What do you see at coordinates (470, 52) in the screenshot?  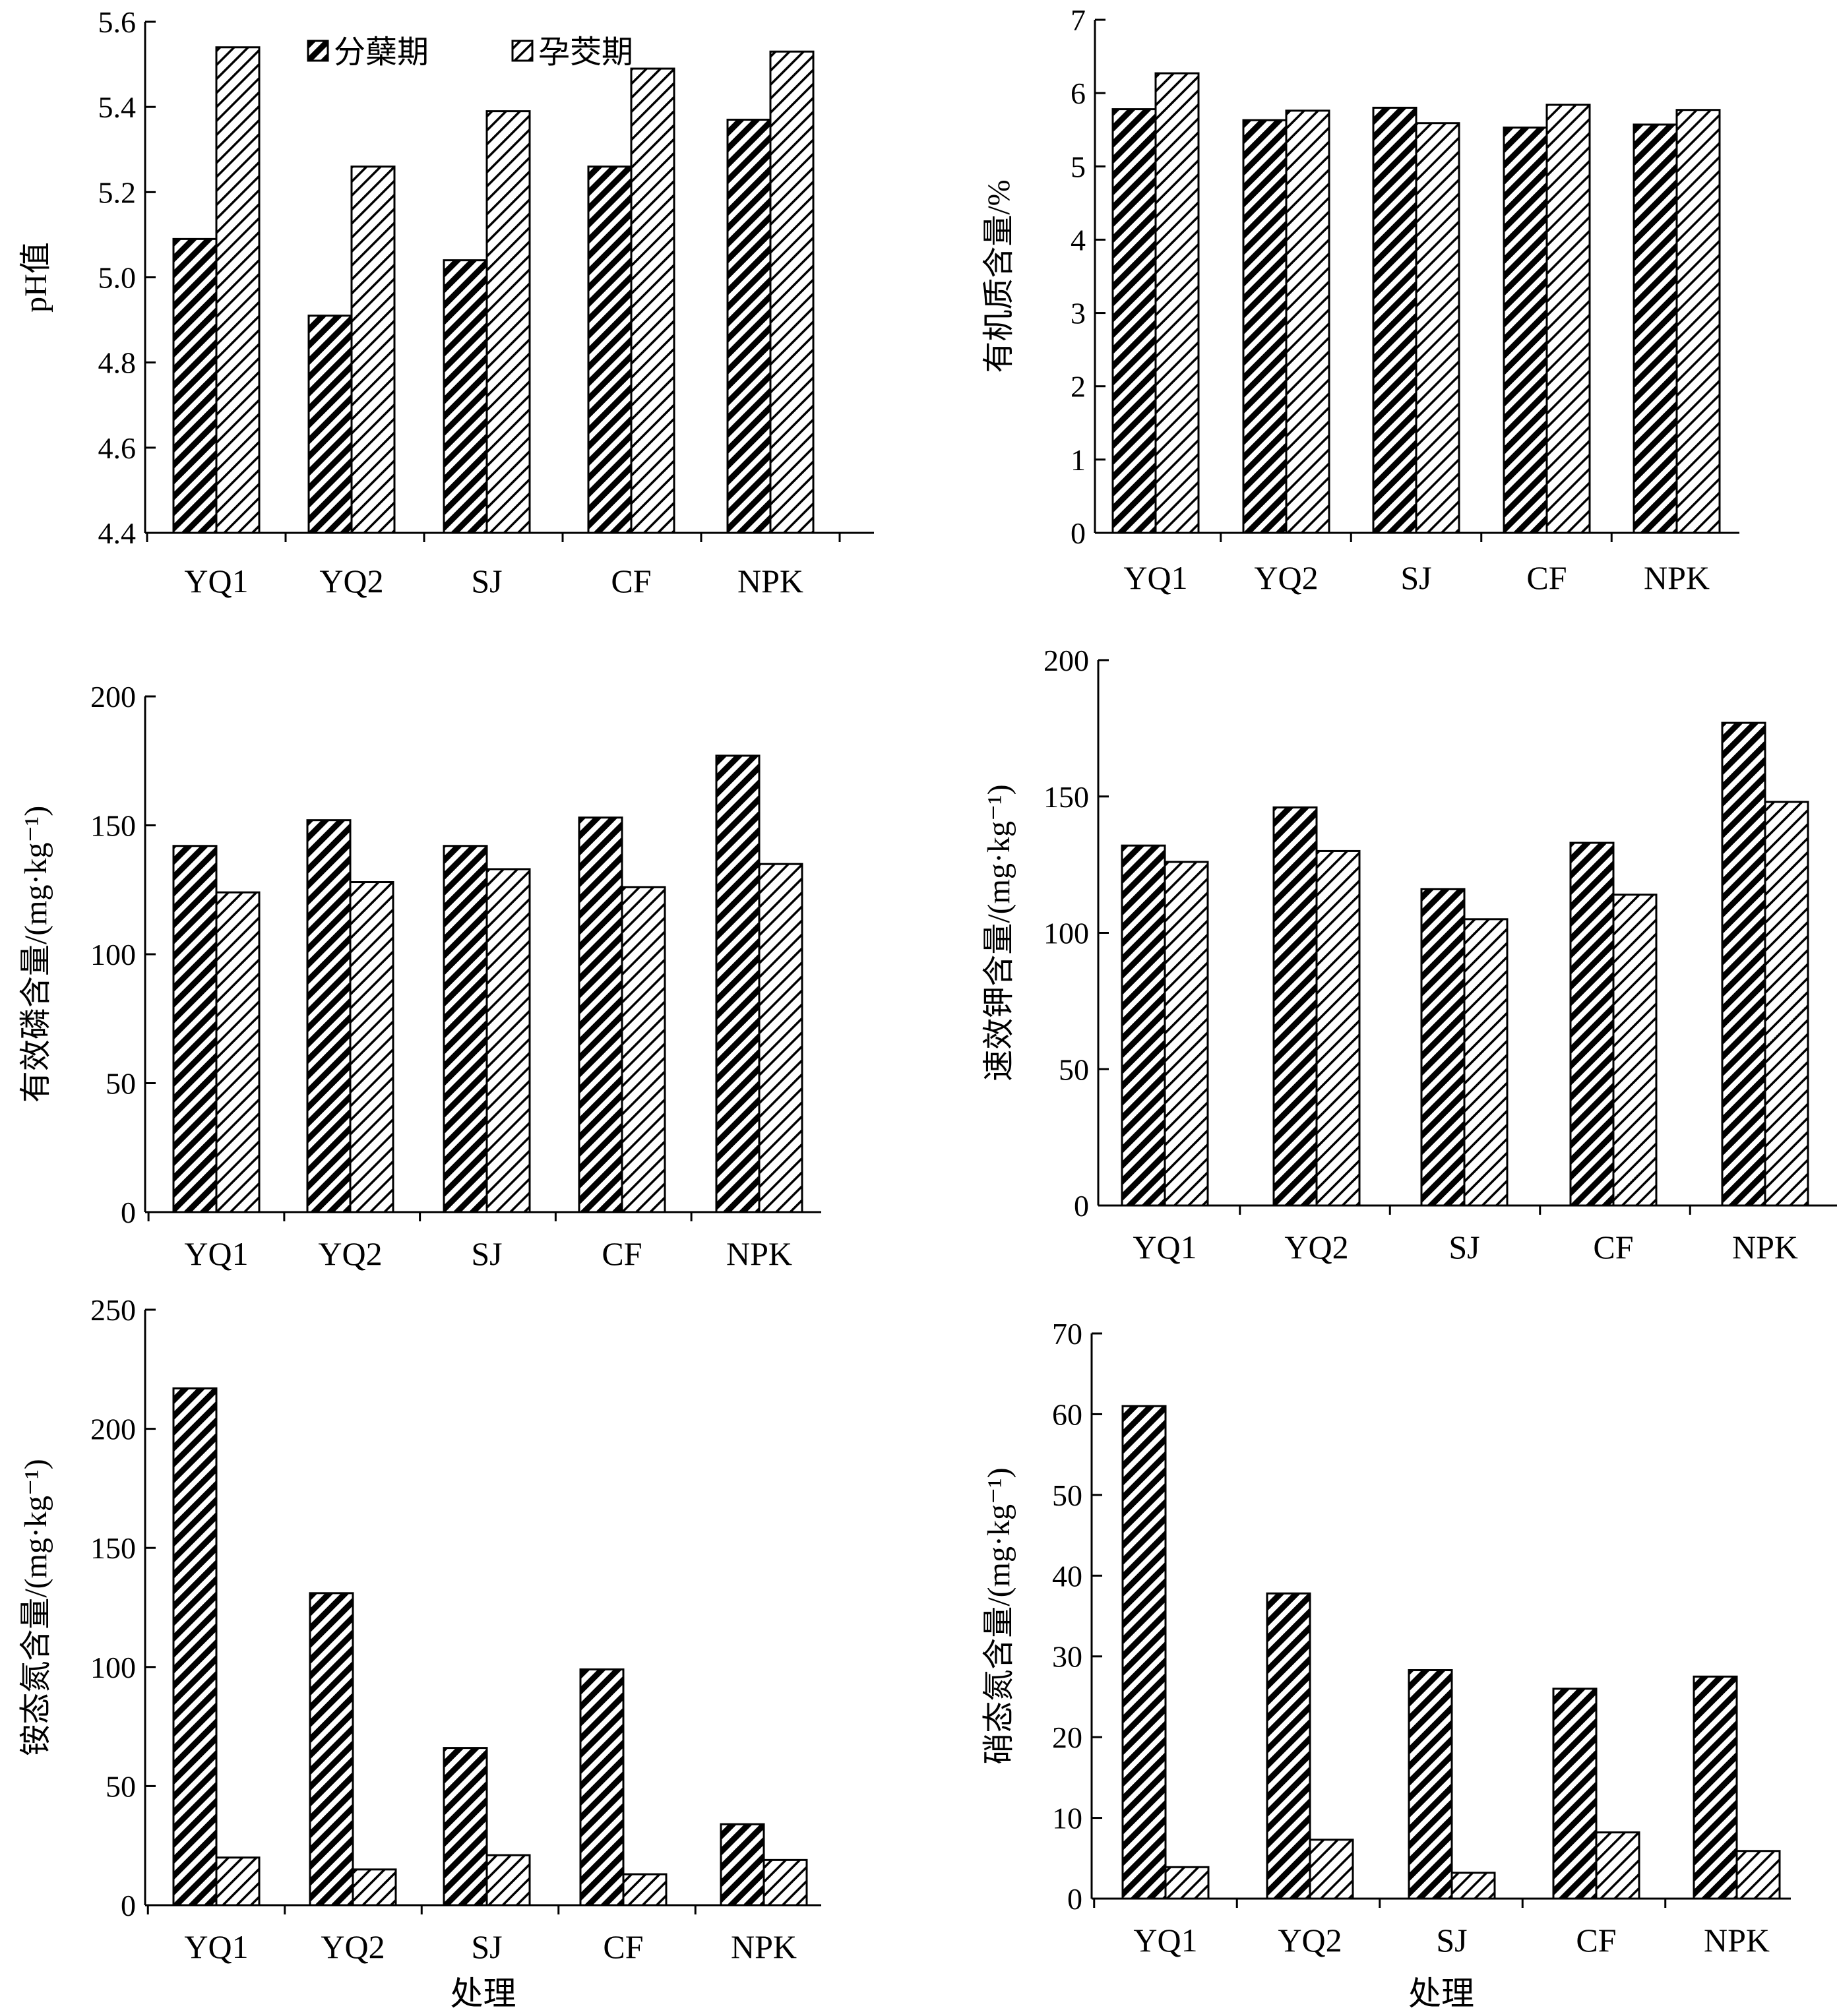 I see `legend: 分蘖期 孕茭期` at bounding box center [470, 52].